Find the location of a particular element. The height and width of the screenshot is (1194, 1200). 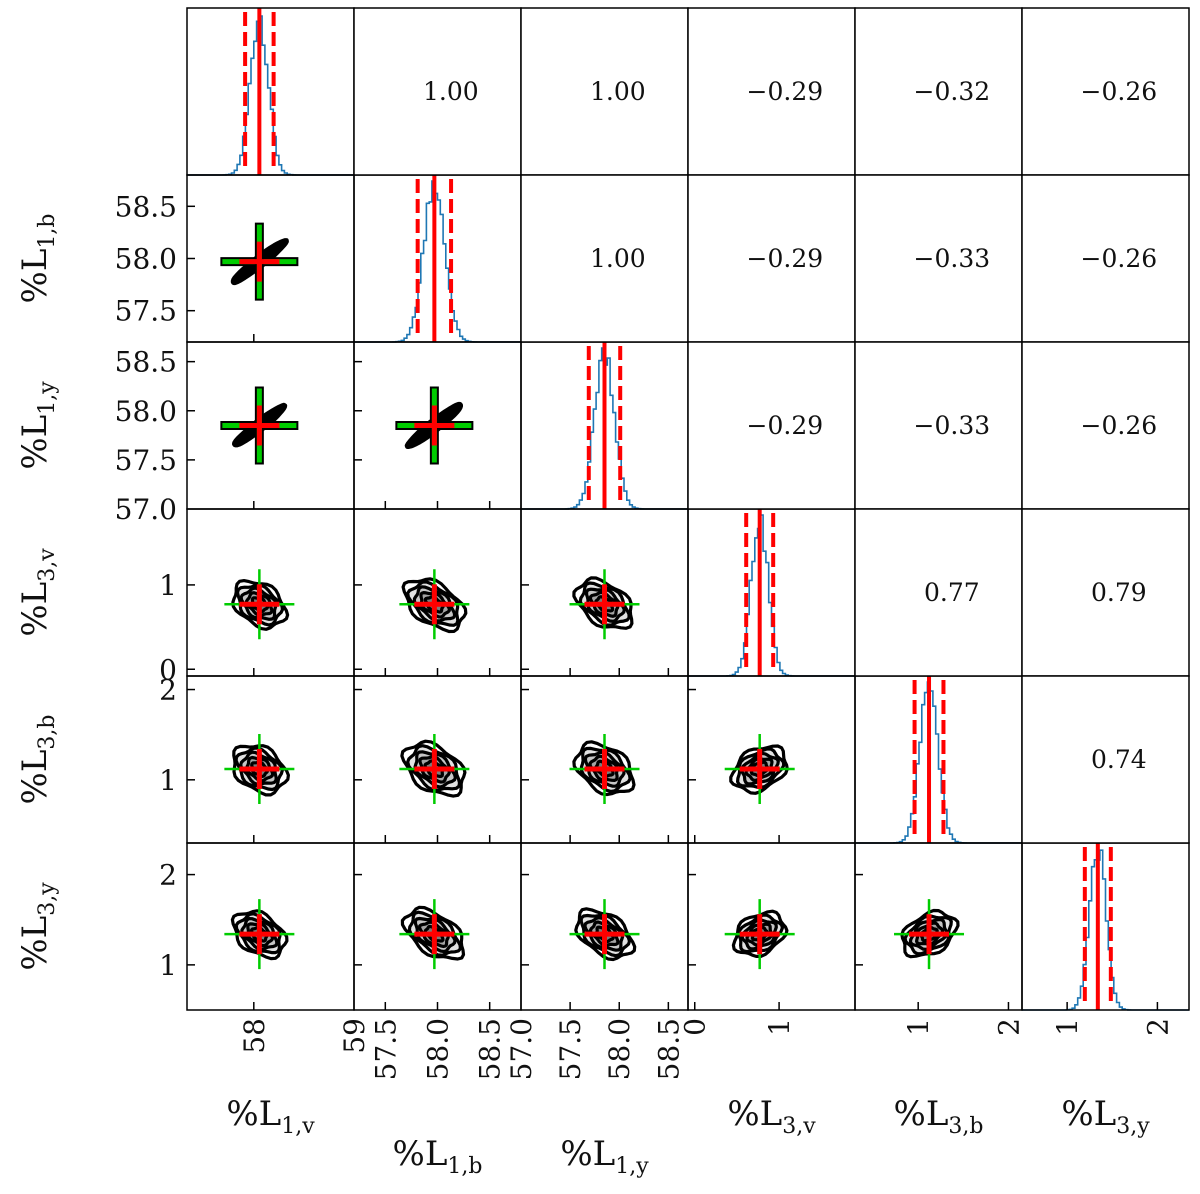

correlation-value: 0.77 is located at coordinates (952, 592).